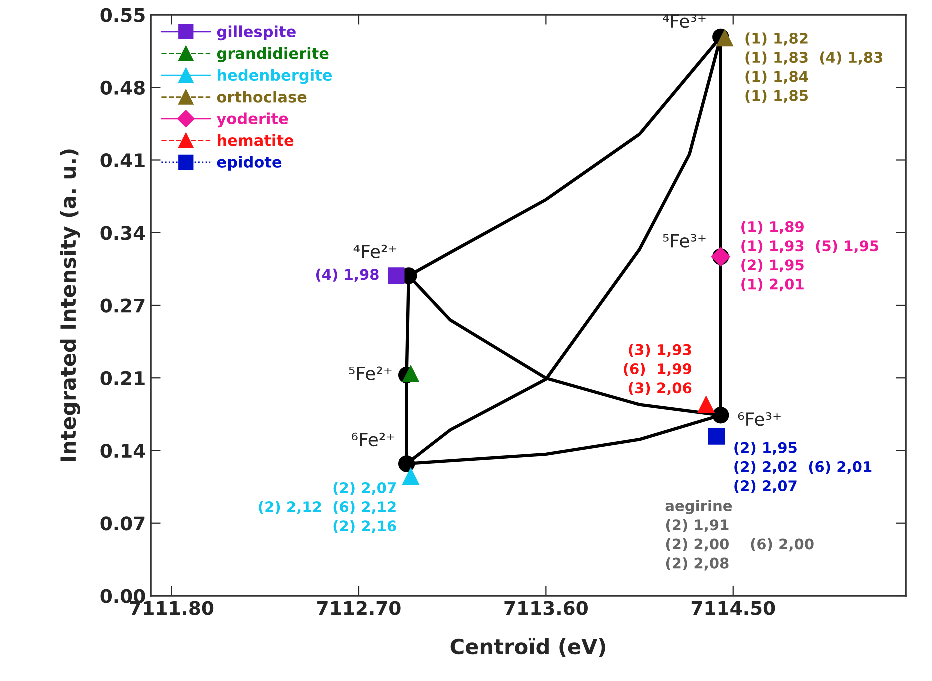  Describe the element at coordinates (252, 120) in the screenshot. I see `legend-label: yoderite` at that location.